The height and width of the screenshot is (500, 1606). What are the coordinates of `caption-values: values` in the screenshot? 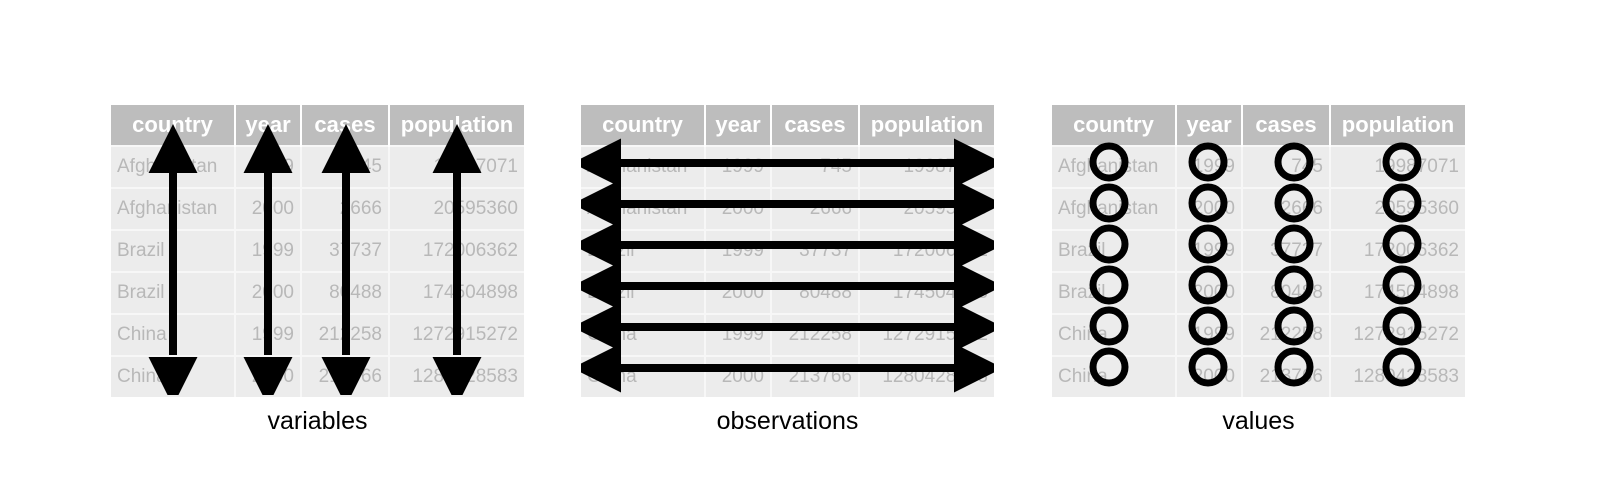 It's located at (1258, 421).